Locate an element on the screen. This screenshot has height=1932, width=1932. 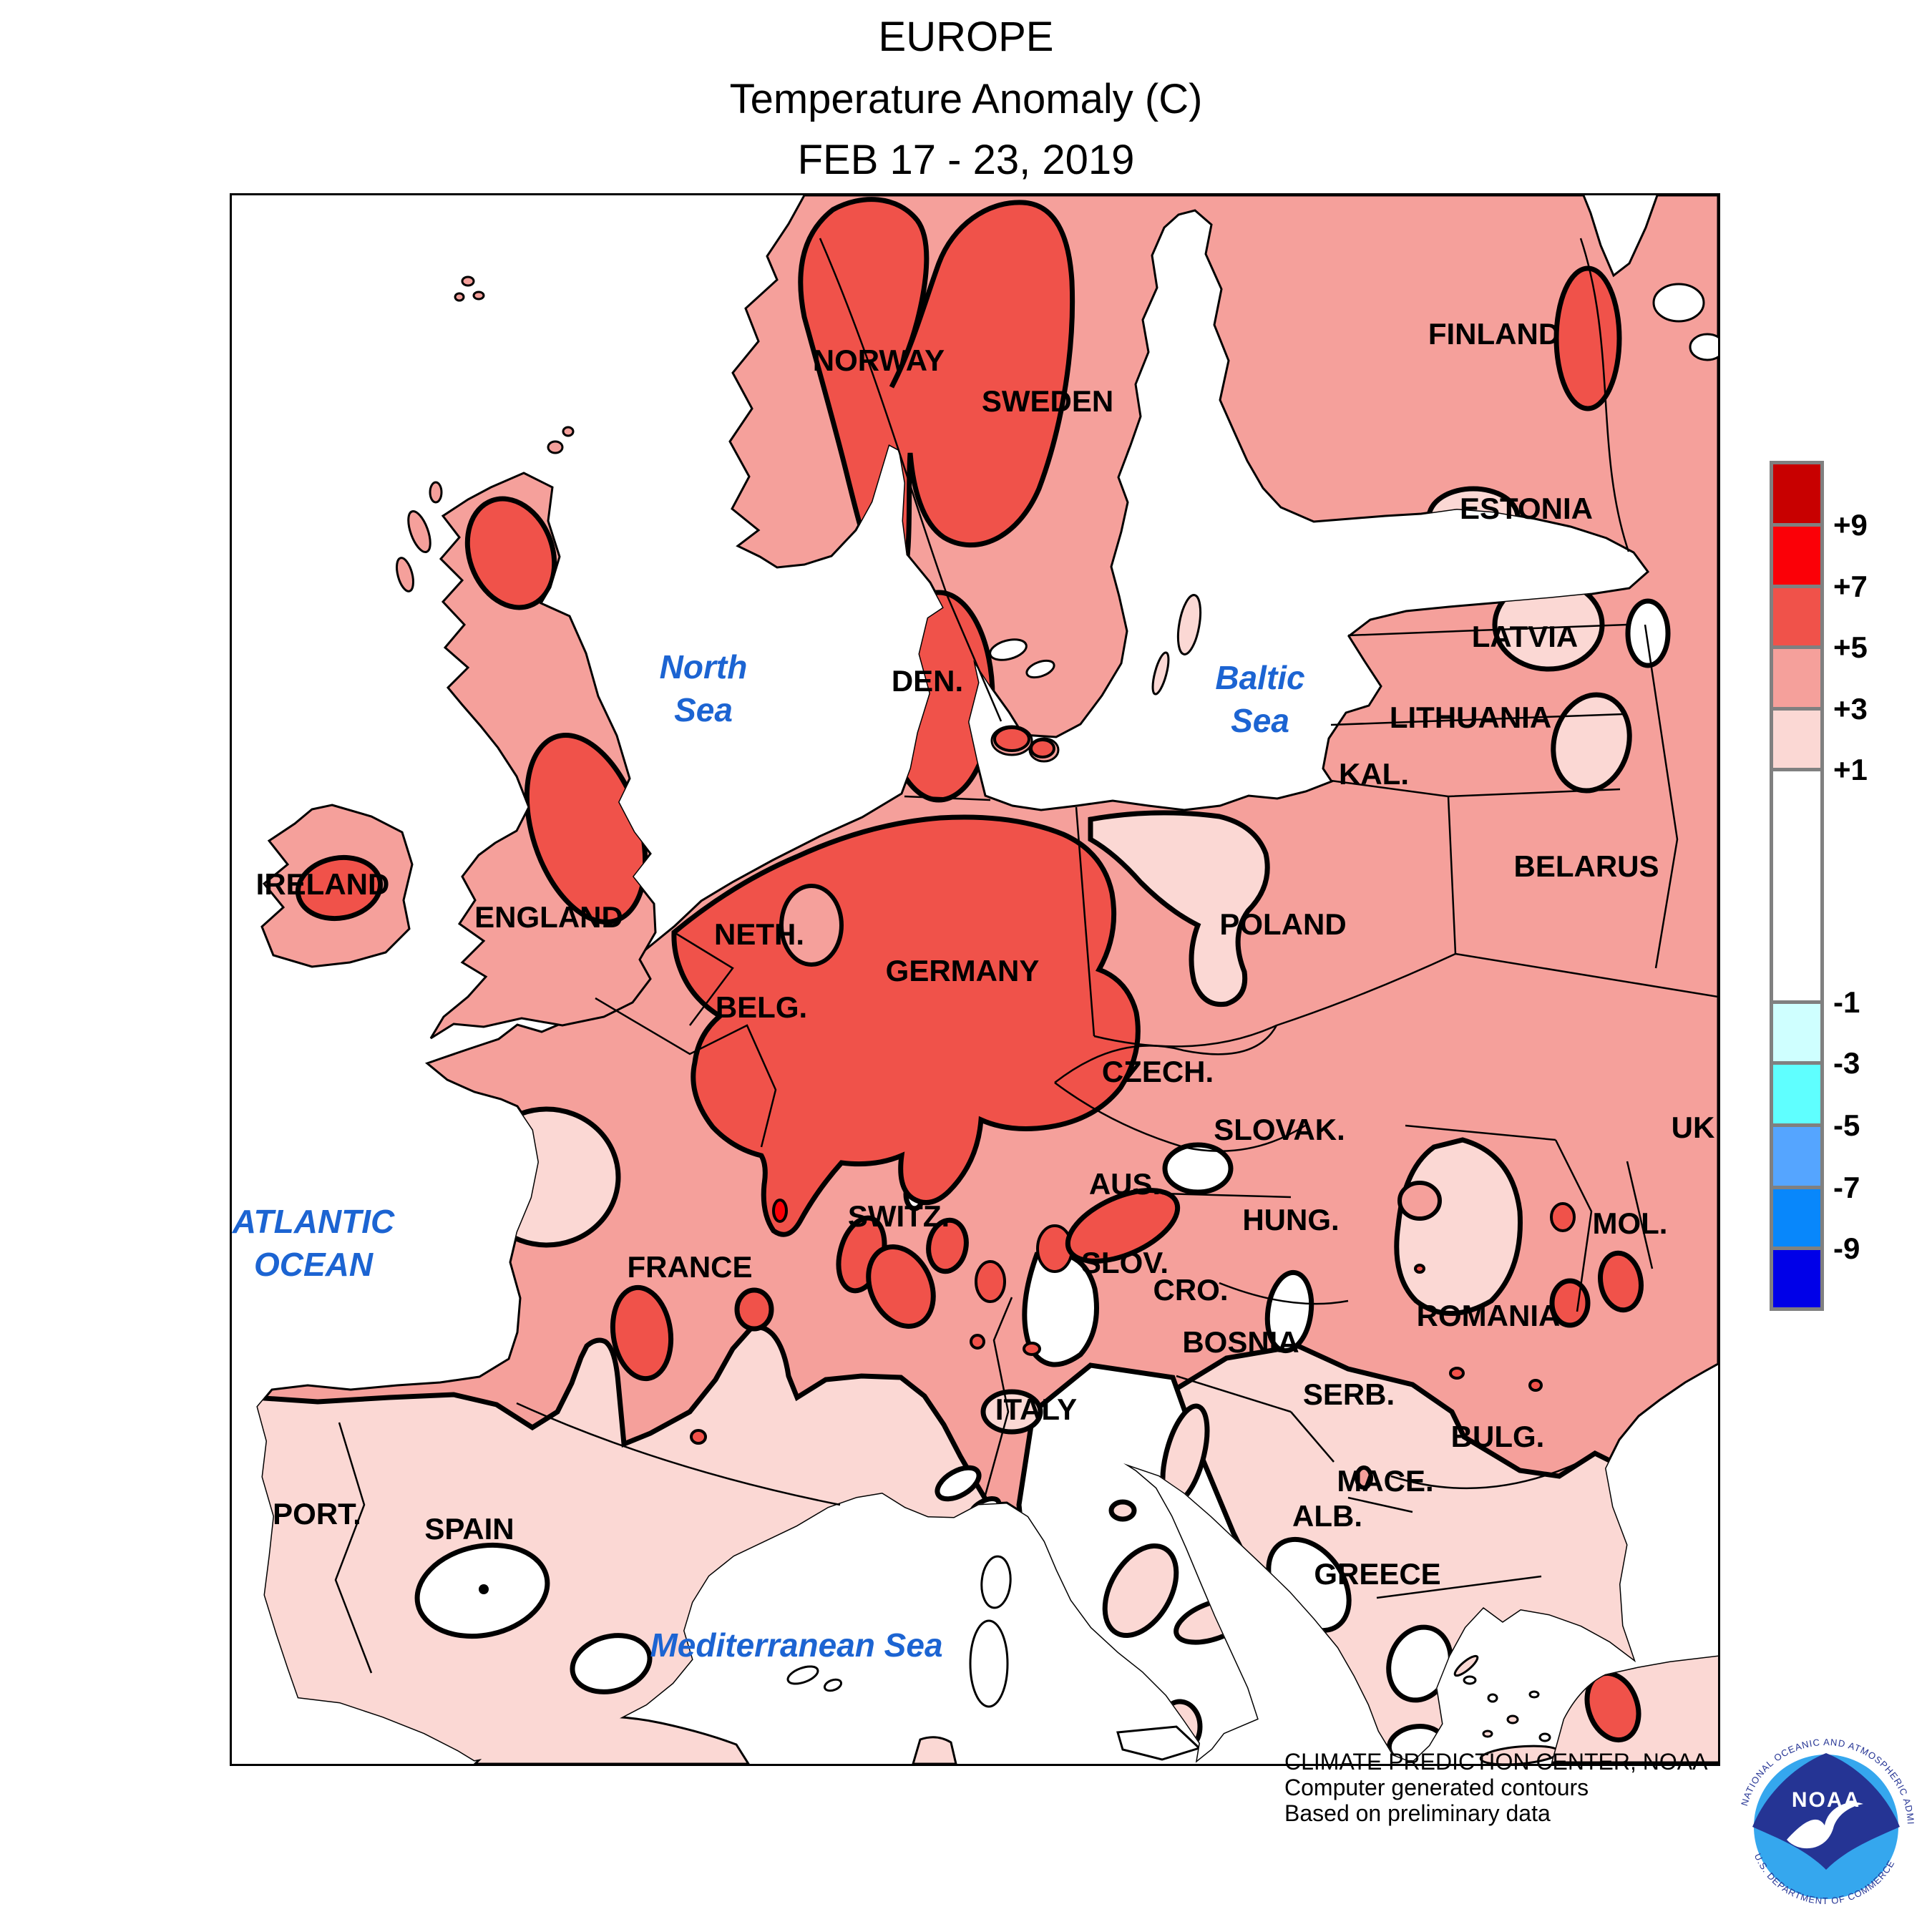
credits-line1: CLIMATE PREDICTION CENTER, NOAA is located at coordinates (1496, 1762).